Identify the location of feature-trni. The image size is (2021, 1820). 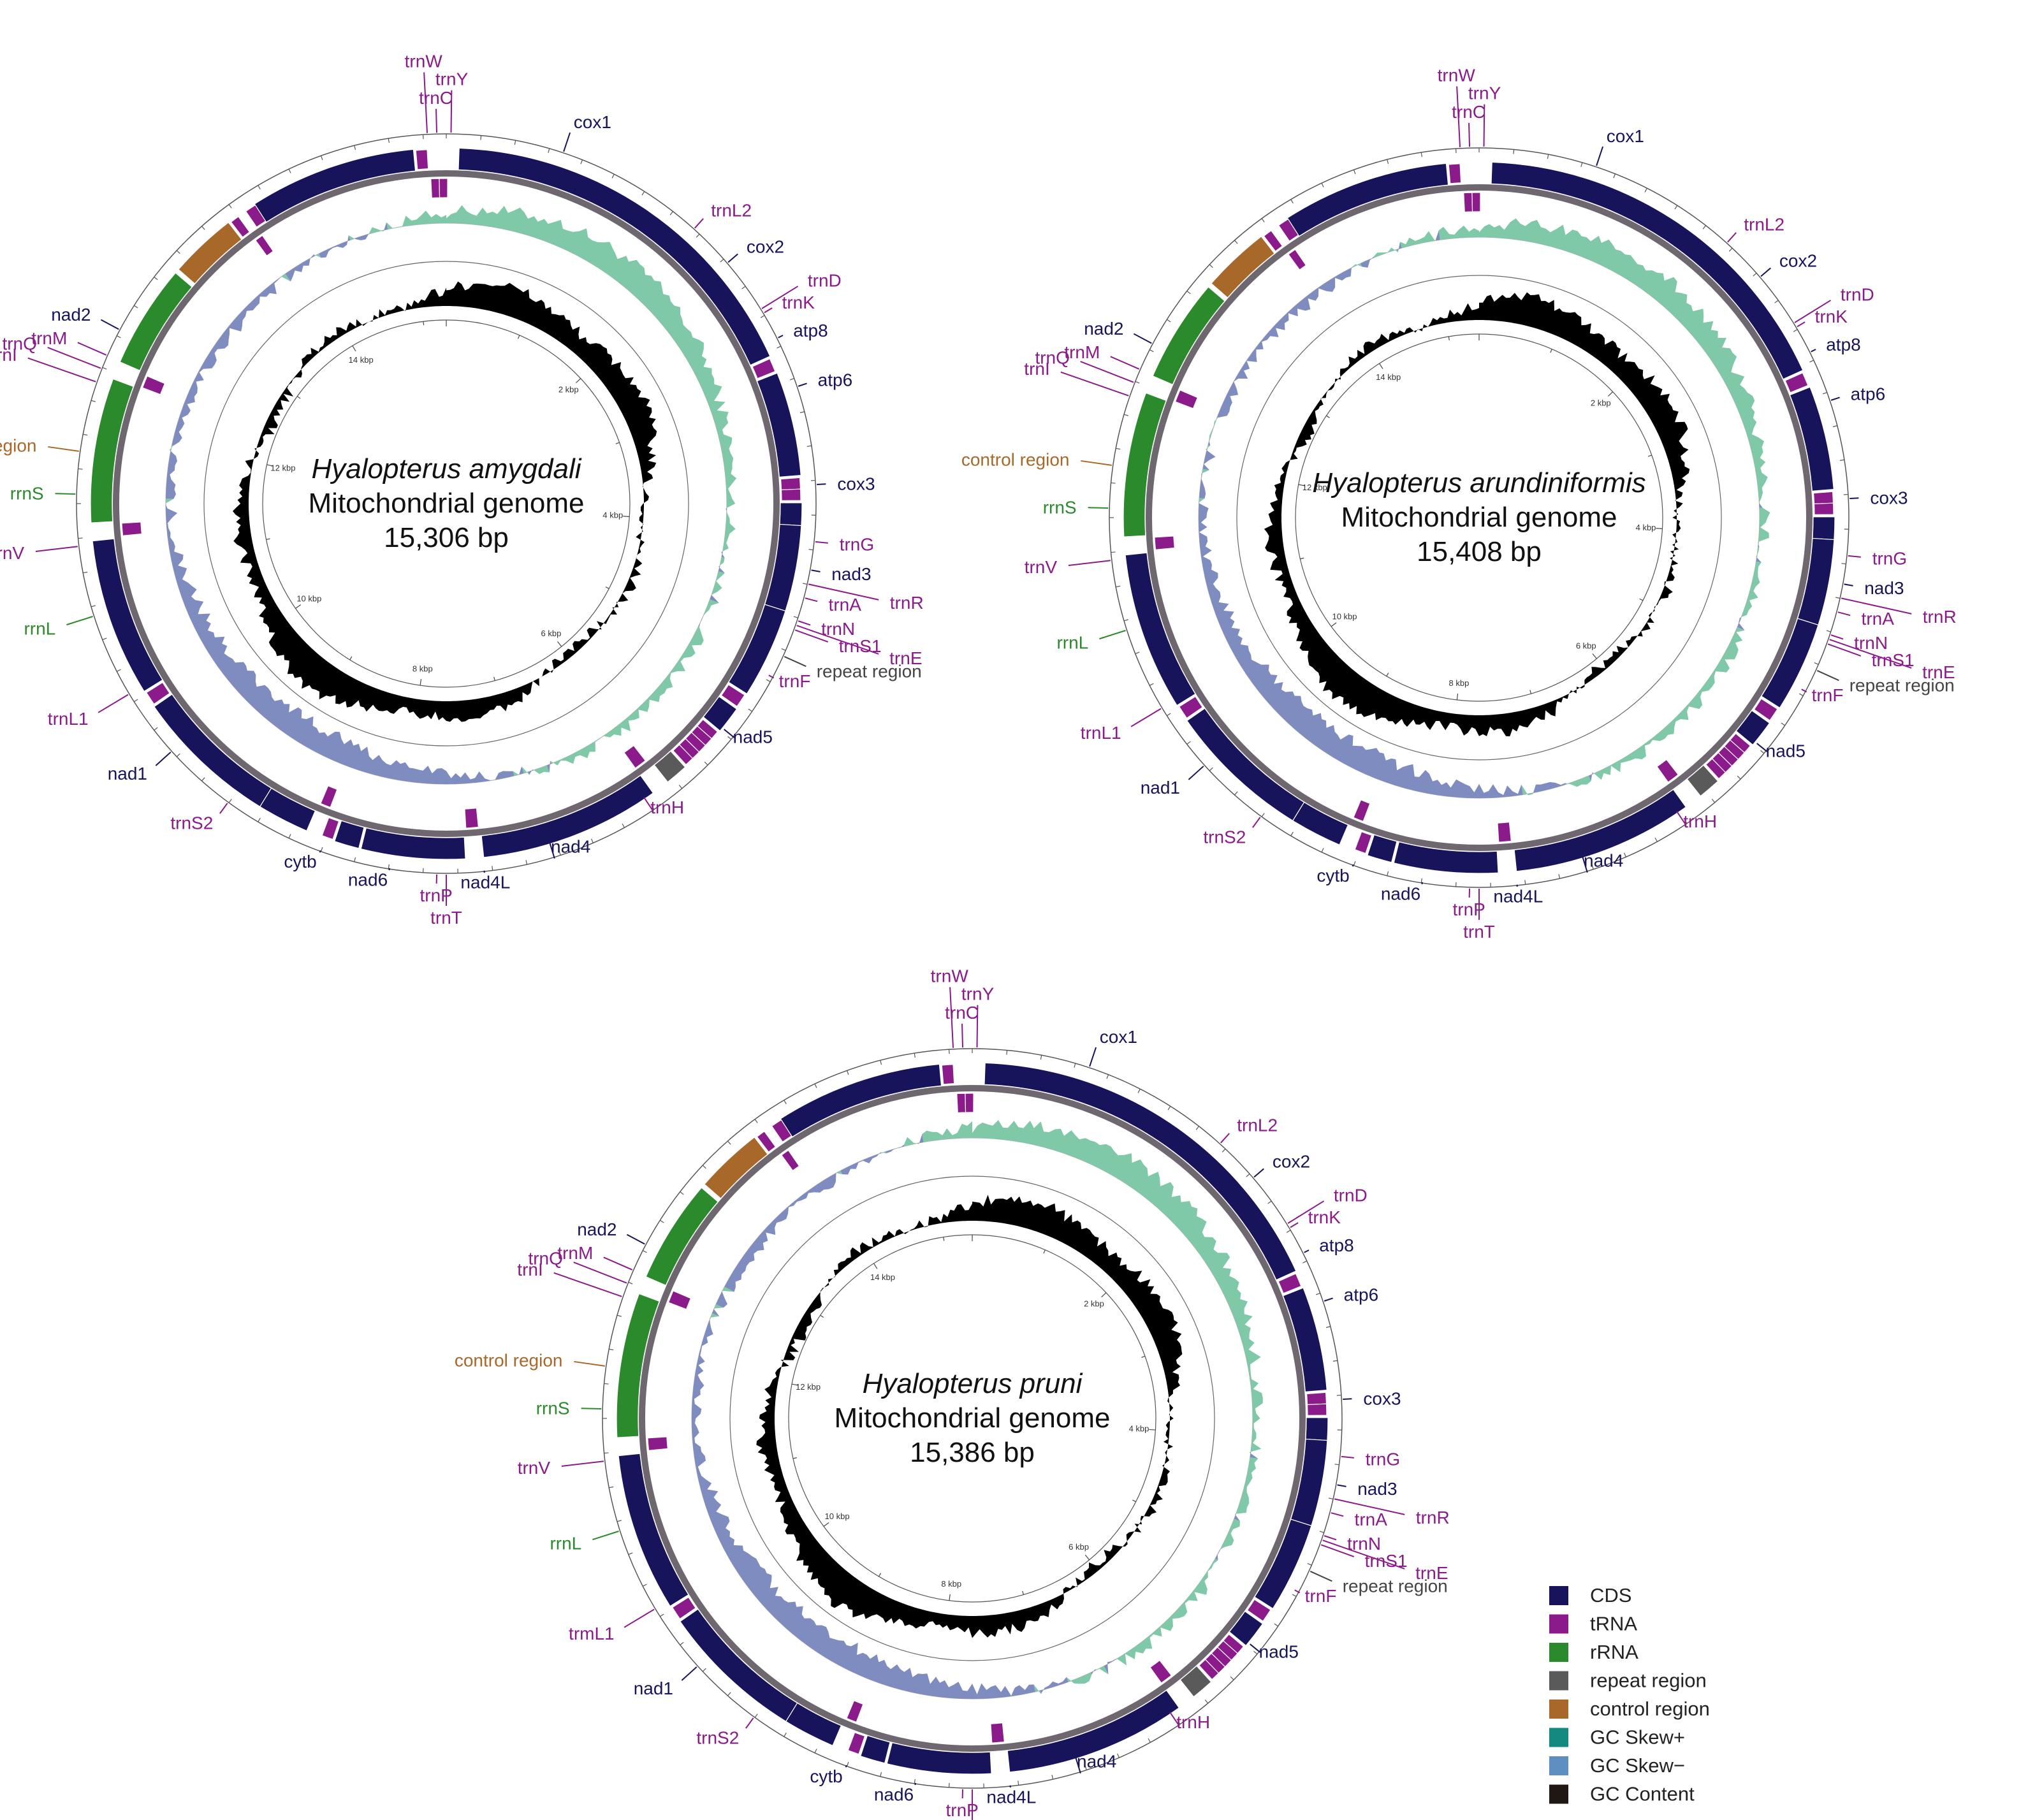
(1273, 240).